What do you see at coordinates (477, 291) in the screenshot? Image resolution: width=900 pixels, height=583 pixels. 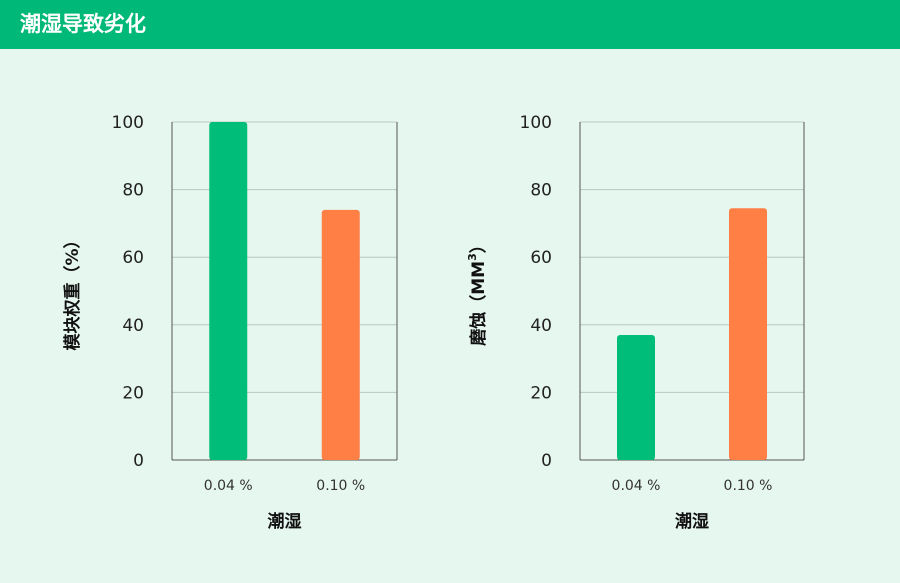 I see `y-axis-title: 磨蚀（MM3）` at bounding box center [477, 291].